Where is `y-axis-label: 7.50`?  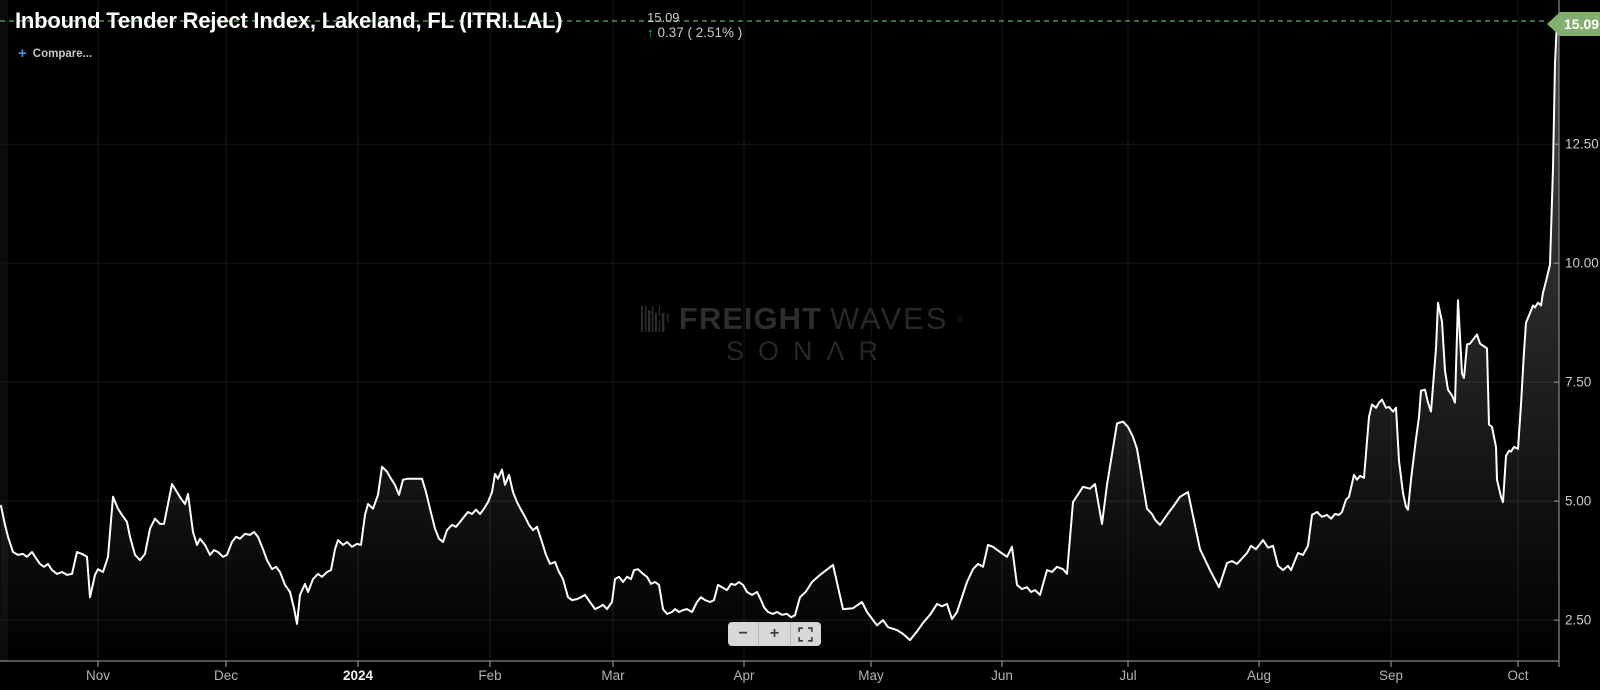 y-axis-label: 7.50 is located at coordinates (1578, 382).